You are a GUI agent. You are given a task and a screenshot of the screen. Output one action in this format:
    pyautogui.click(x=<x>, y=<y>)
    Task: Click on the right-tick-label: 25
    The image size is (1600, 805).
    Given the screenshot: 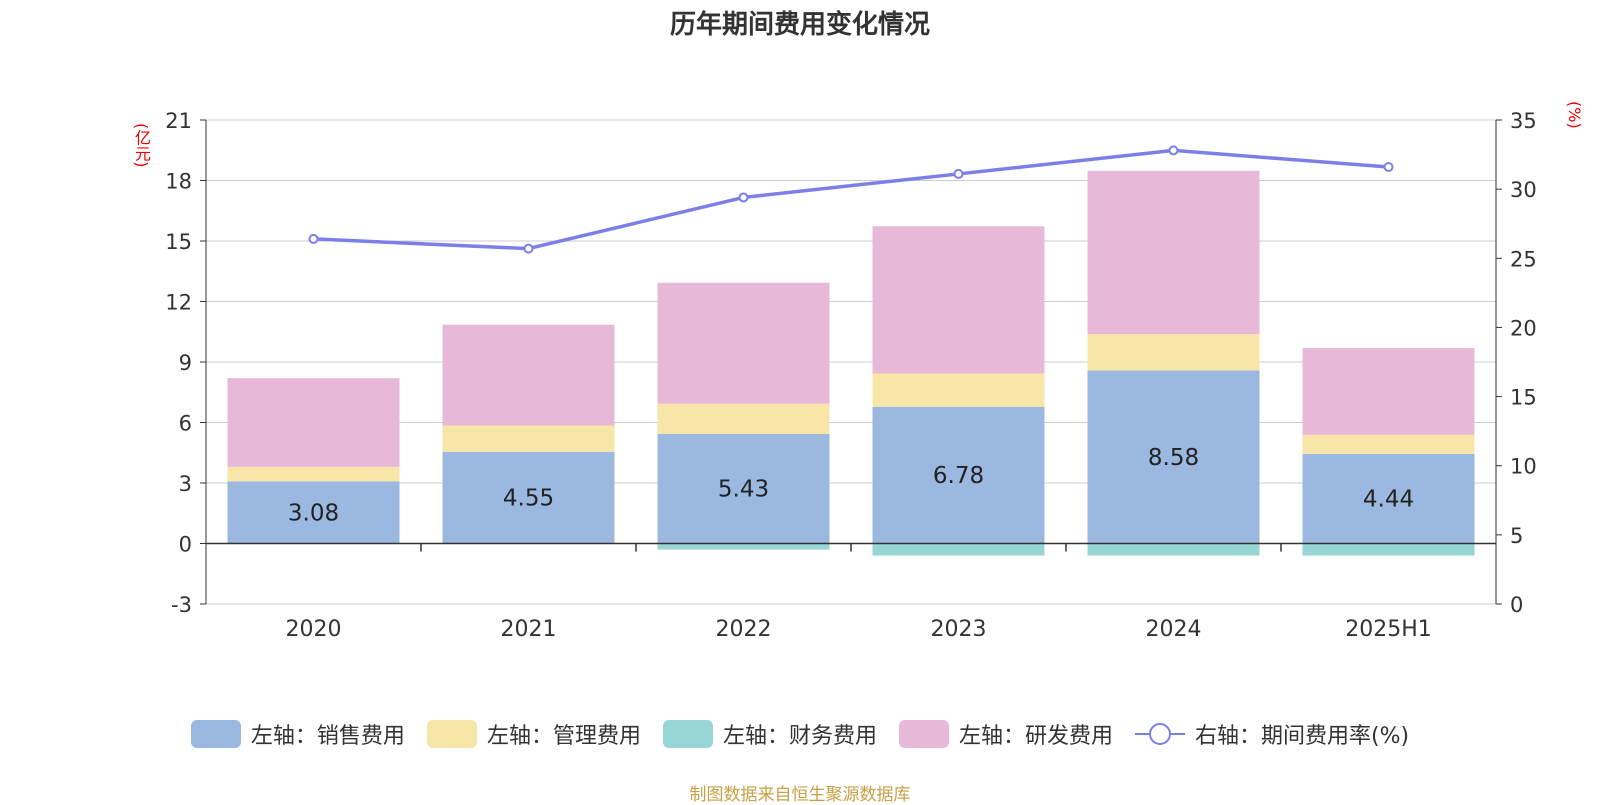 What is the action you would take?
    pyautogui.click(x=1523, y=259)
    